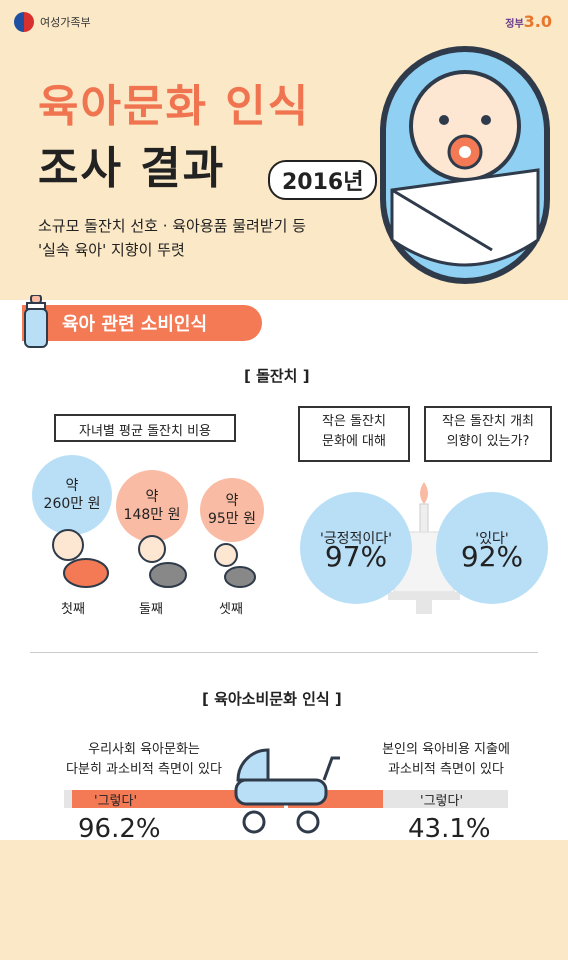 The width and height of the screenshot is (568, 960). I want to click on q2-percent: 92%, so click(492, 556).